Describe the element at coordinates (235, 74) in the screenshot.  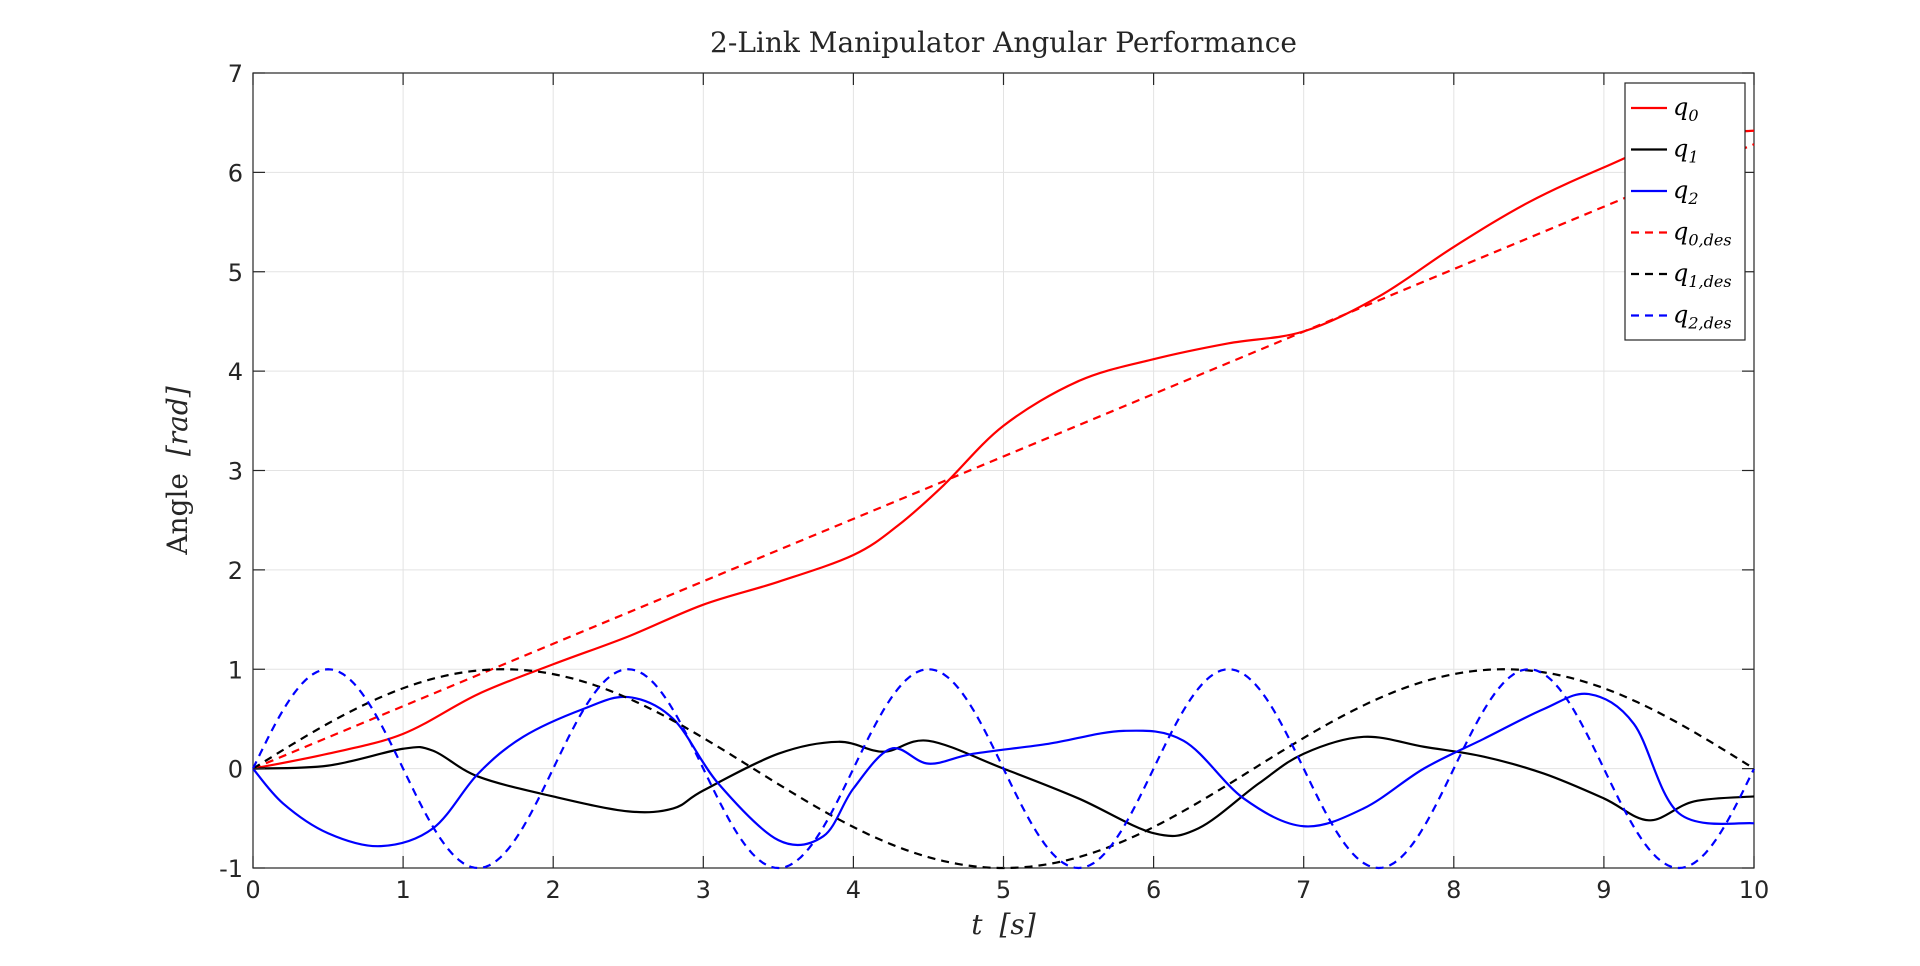
I see `y-tick-label: 7` at that location.